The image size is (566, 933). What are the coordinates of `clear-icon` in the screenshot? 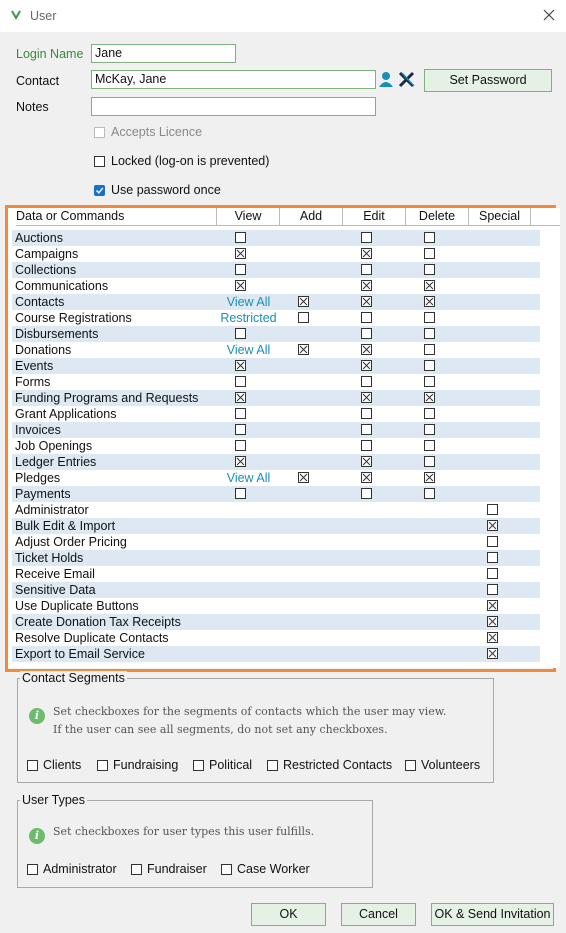 It's located at (407, 80).